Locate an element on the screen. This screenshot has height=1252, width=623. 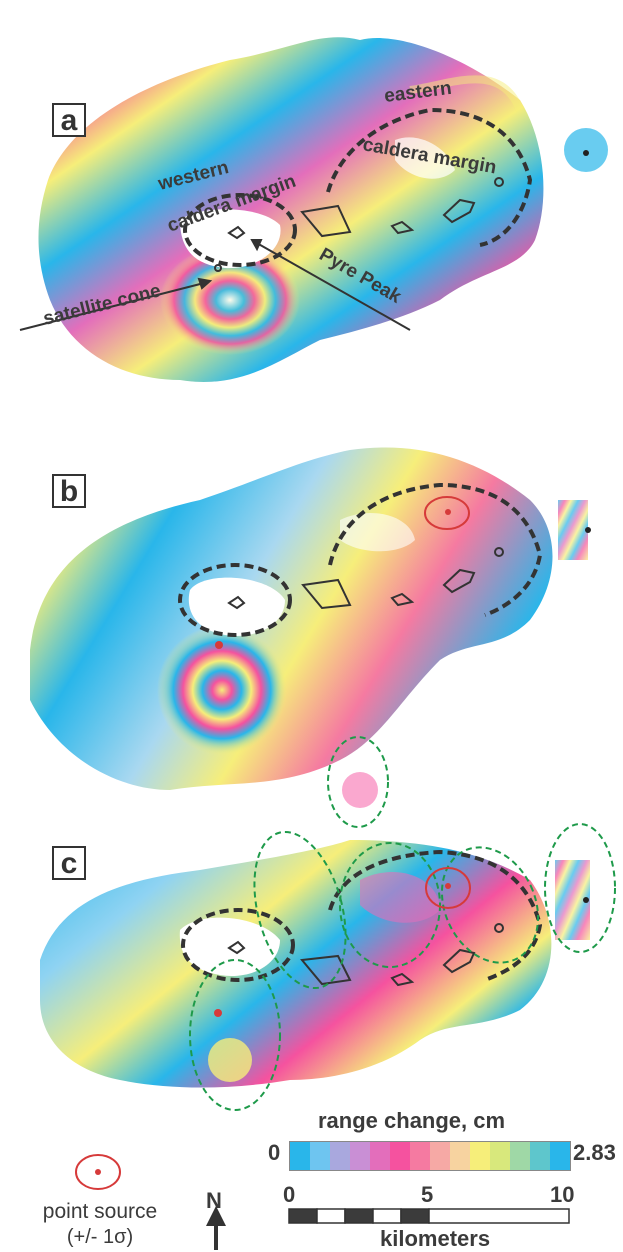
panel-c-outlines is located at coordinates (362, 918).